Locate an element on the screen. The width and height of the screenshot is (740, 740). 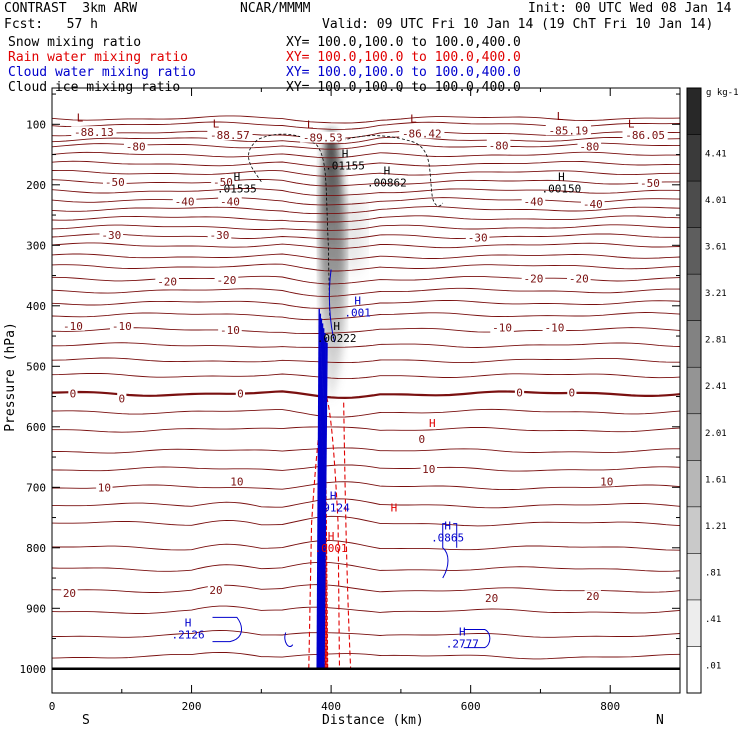
isotherm-label: -10 is located at coordinates (122, 326).